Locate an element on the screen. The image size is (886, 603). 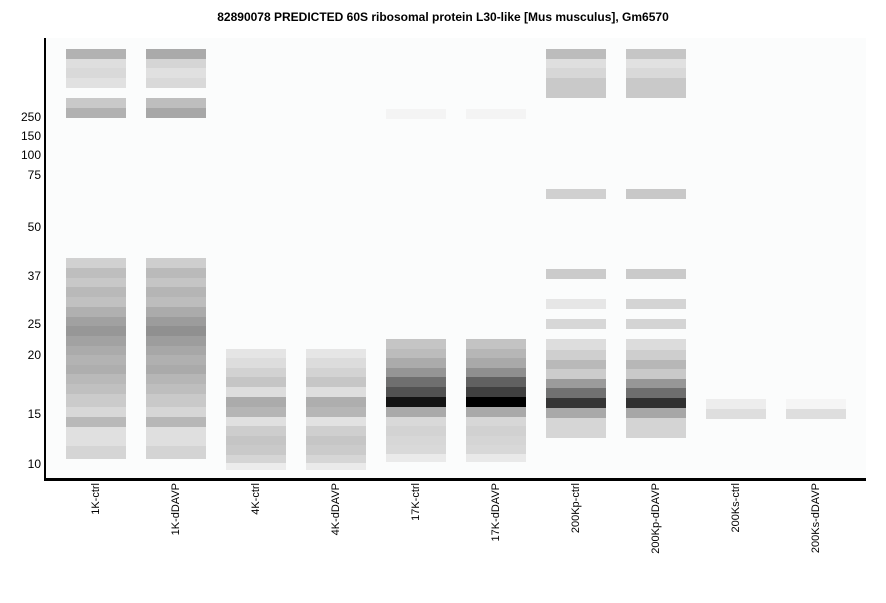
x-axis-lane-label: 200Kp-ctrl is located at coordinates (575, 508).